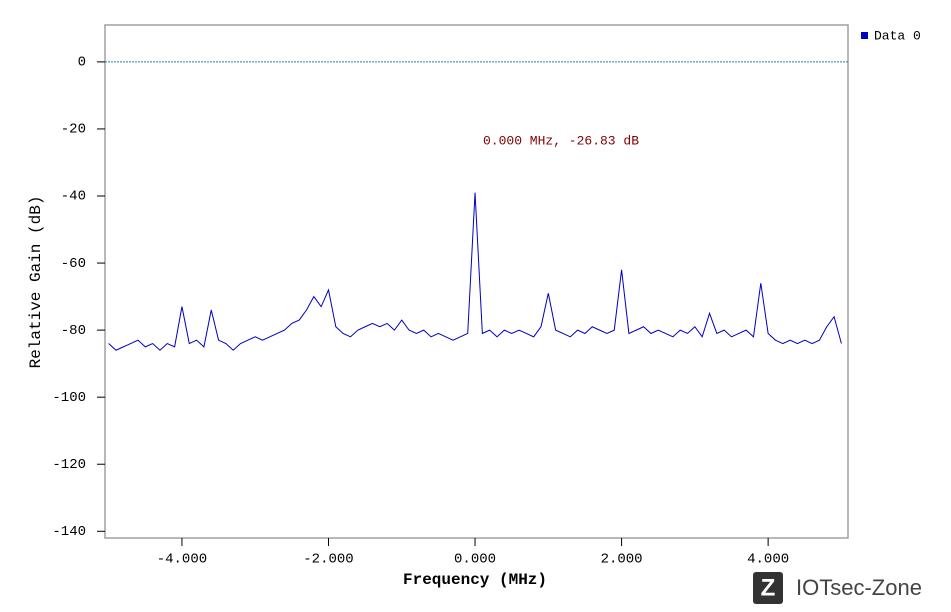 This screenshot has width=951, height=612. What do you see at coordinates (768, 560) in the screenshot?
I see `x-tick-label: 4.000` at bounding box center [768, 560].